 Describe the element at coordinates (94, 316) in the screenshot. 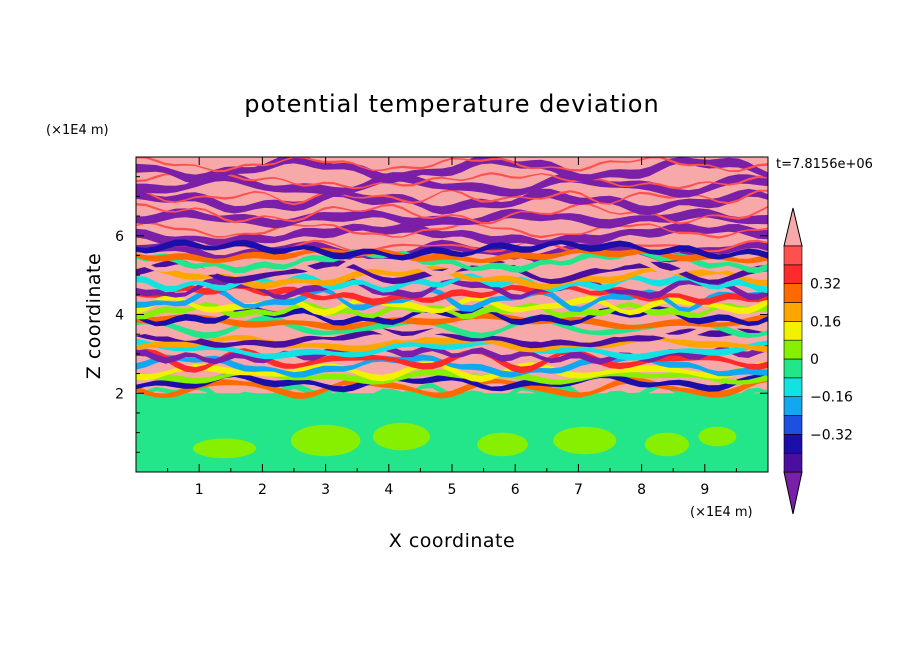

I see `y-axis-label: Z coordinate` at that location.